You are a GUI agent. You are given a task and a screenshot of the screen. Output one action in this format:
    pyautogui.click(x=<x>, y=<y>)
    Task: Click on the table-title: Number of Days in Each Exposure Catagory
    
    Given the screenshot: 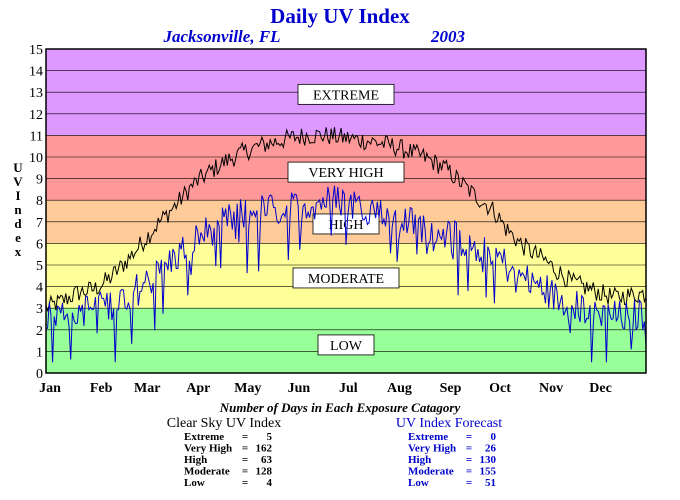 What is the action you would take?
    pyautogui.click(x=340, y=407)
    